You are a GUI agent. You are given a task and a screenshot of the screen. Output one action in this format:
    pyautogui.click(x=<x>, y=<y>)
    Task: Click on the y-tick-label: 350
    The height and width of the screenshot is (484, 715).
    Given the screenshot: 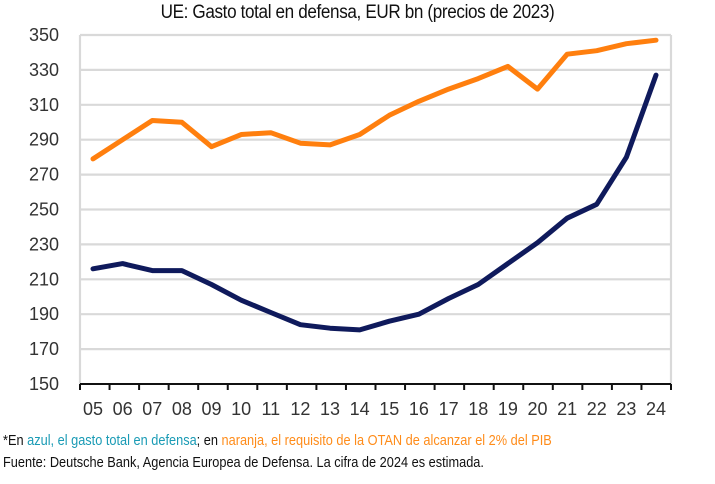 What is the action you would take?
    pyautogui.click(x=44, y=35)
    